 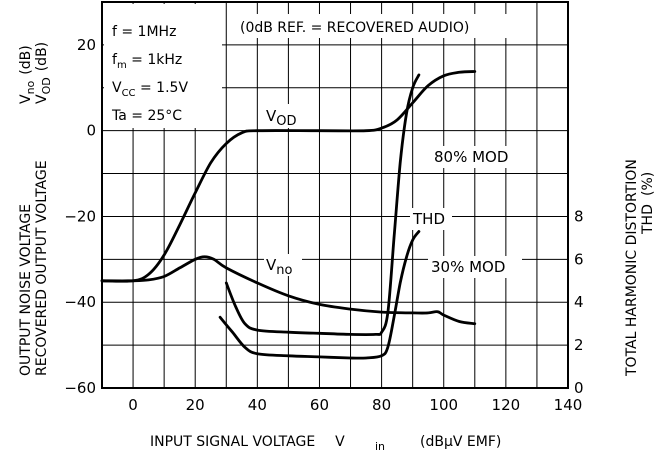 I want to click on mod30-label: 30% MOD, so click(x=468, y=267).